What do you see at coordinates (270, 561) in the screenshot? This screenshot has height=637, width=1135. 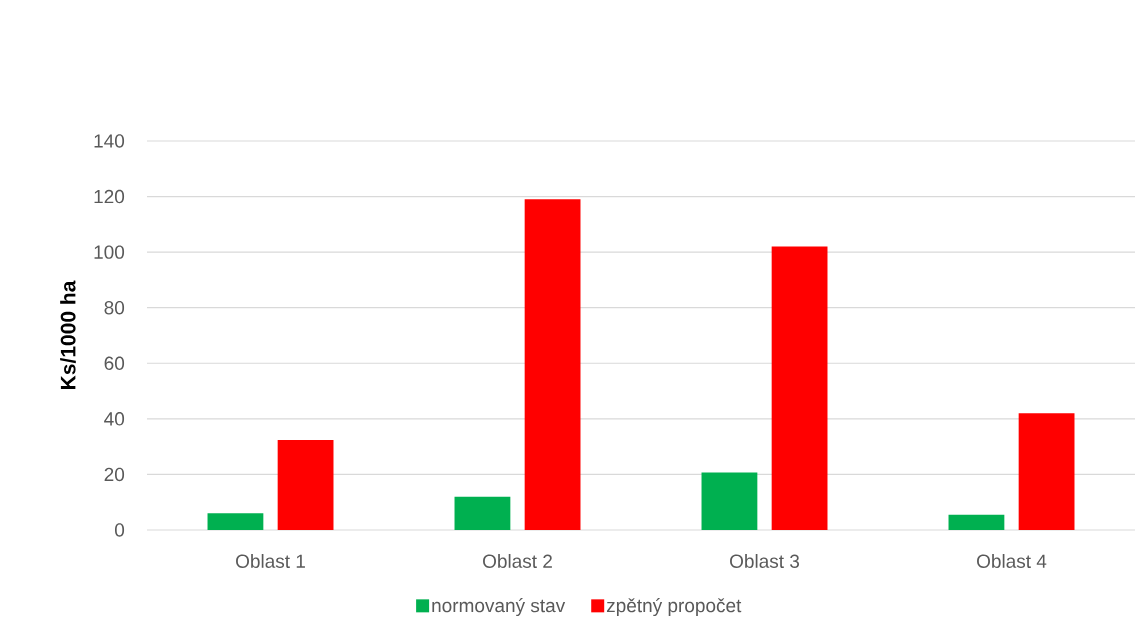 I see `x-tick-label: Oblast 1` at bounding box center [270, 561].